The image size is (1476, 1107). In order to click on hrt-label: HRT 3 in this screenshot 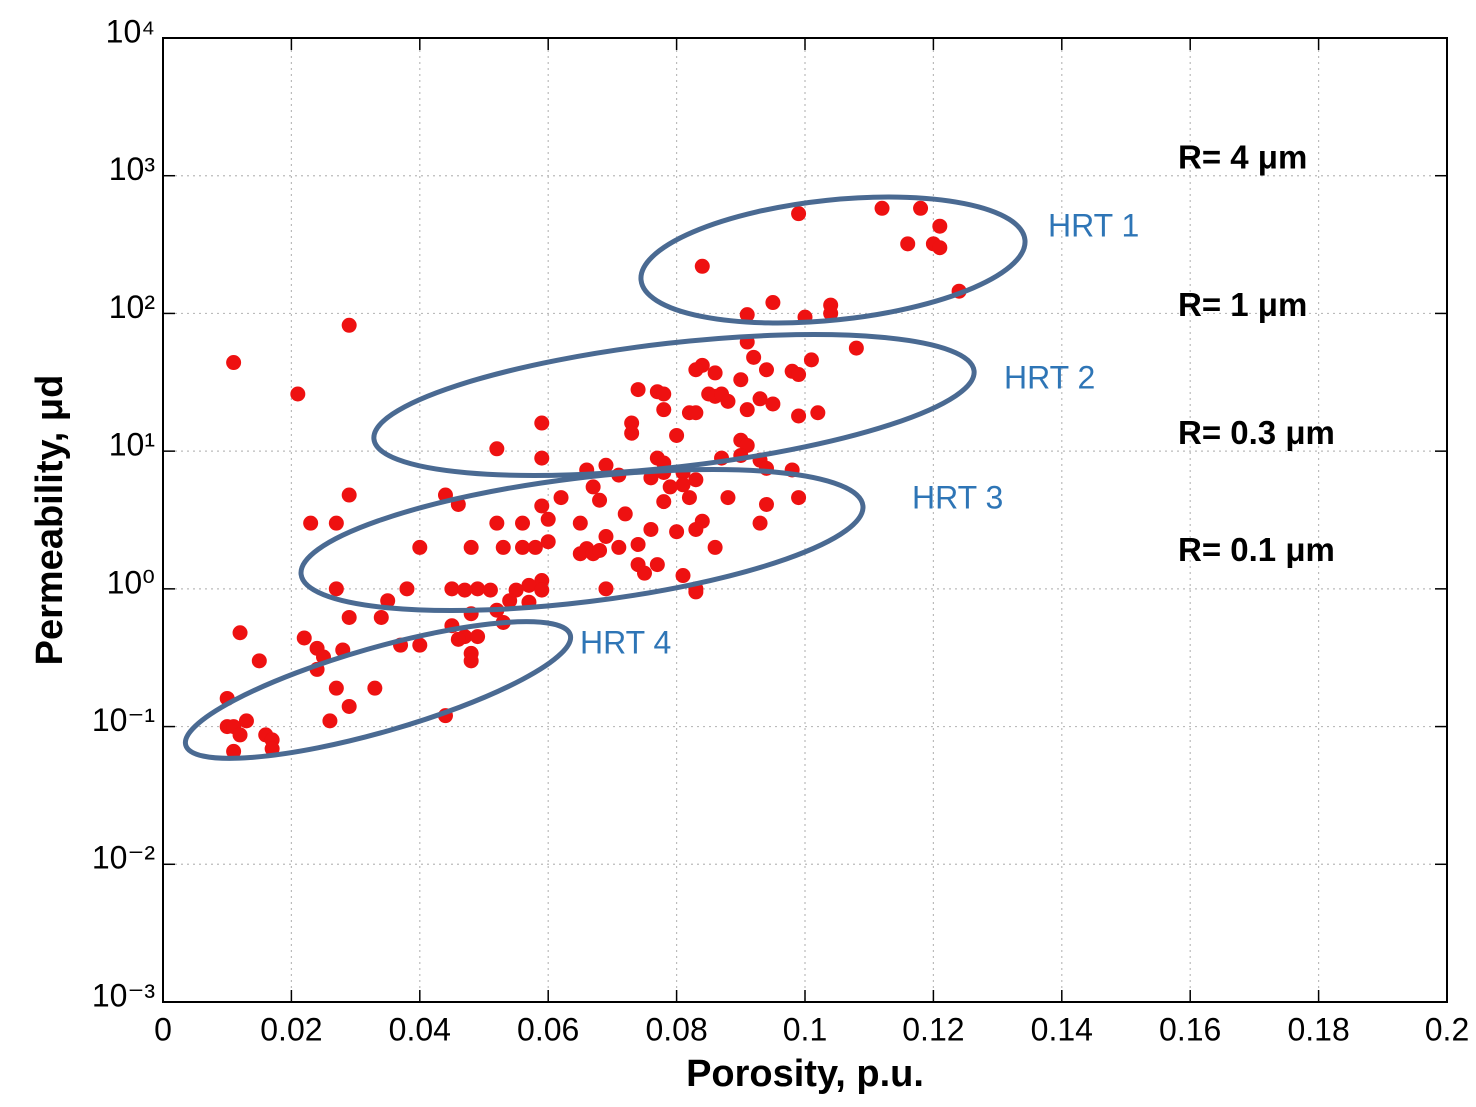, I will do `click(957, 497)`.